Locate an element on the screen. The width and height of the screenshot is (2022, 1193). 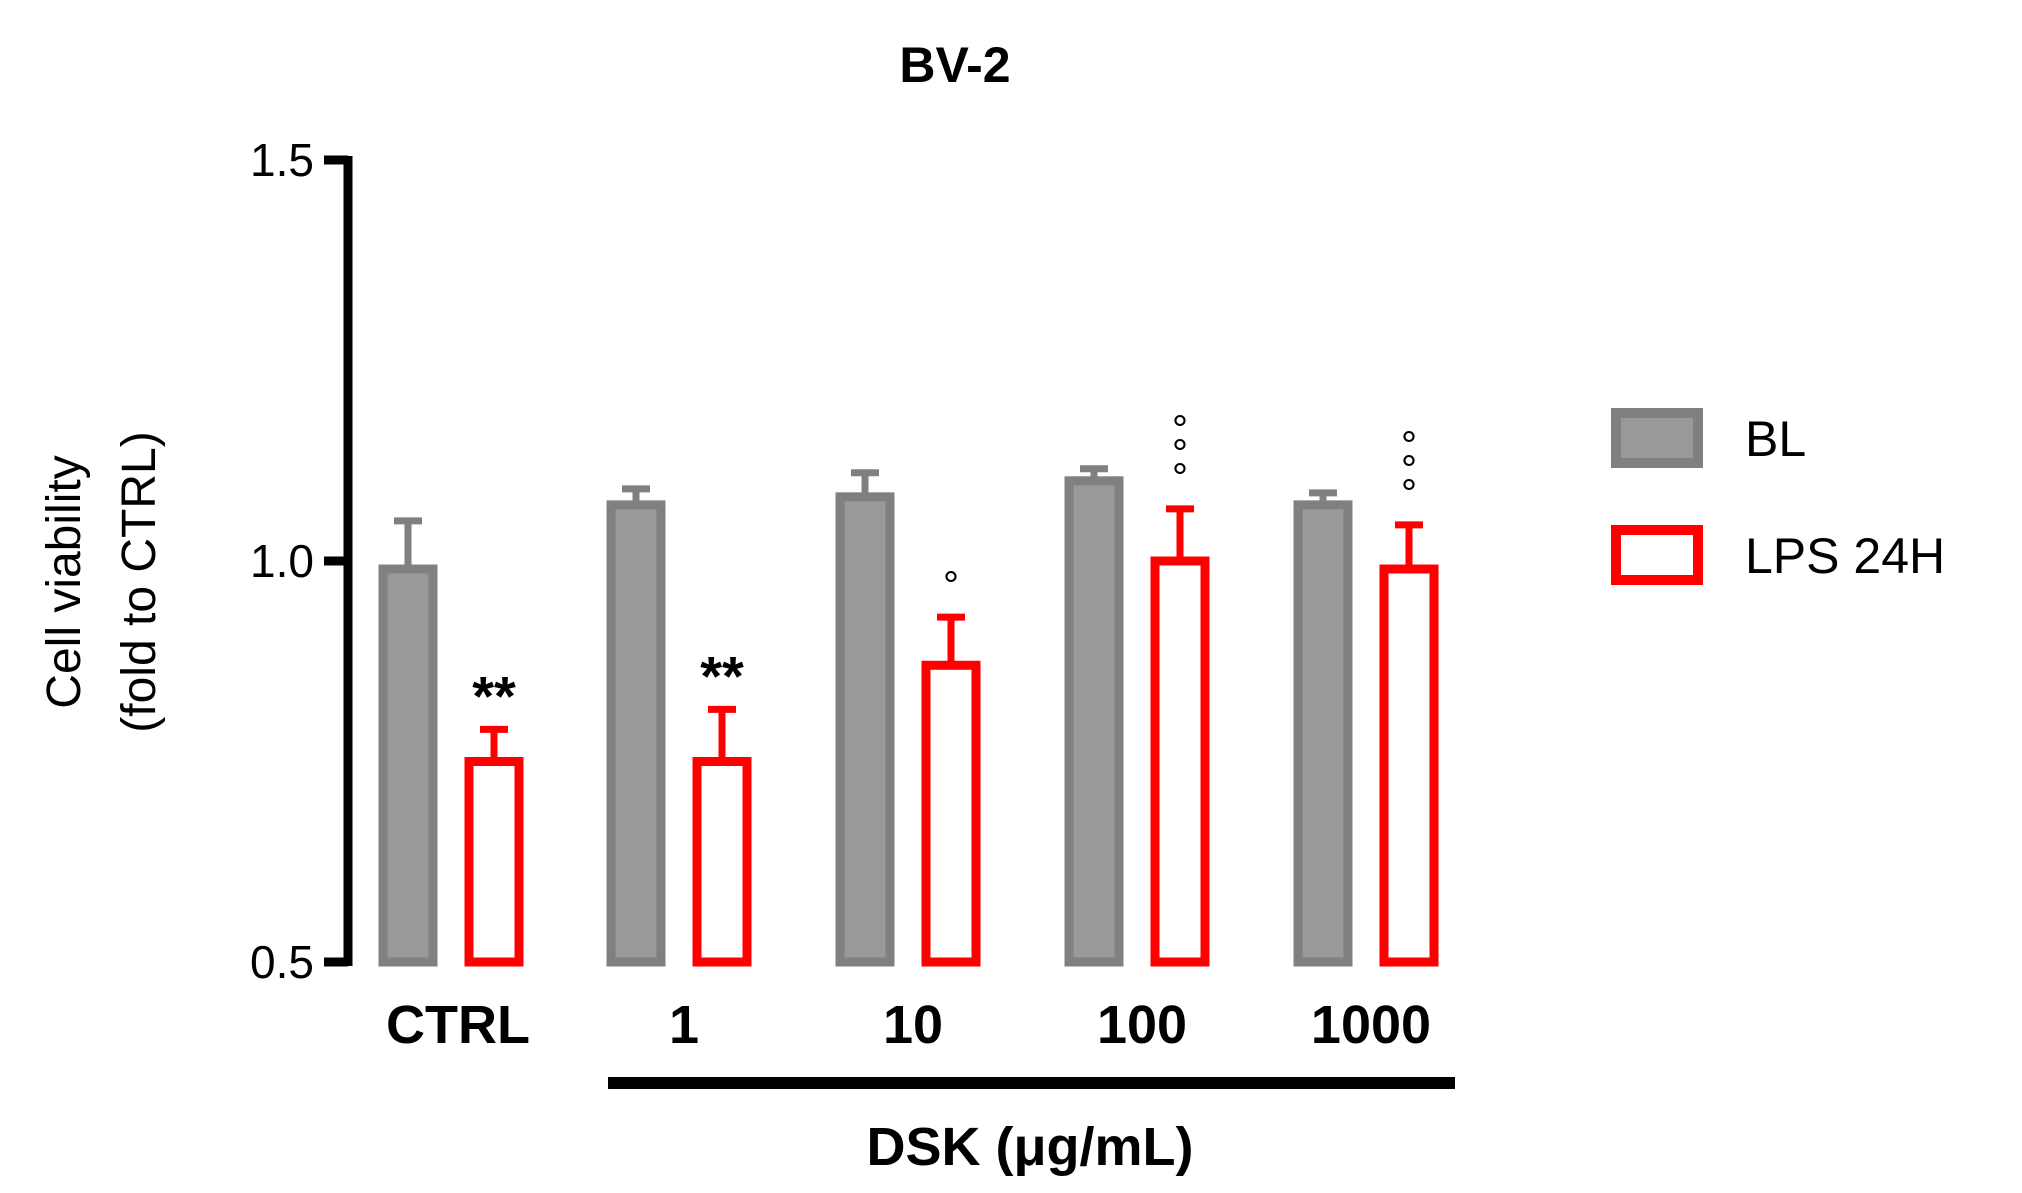
chart-title: BV-2 is located at coordinates (954, 65).